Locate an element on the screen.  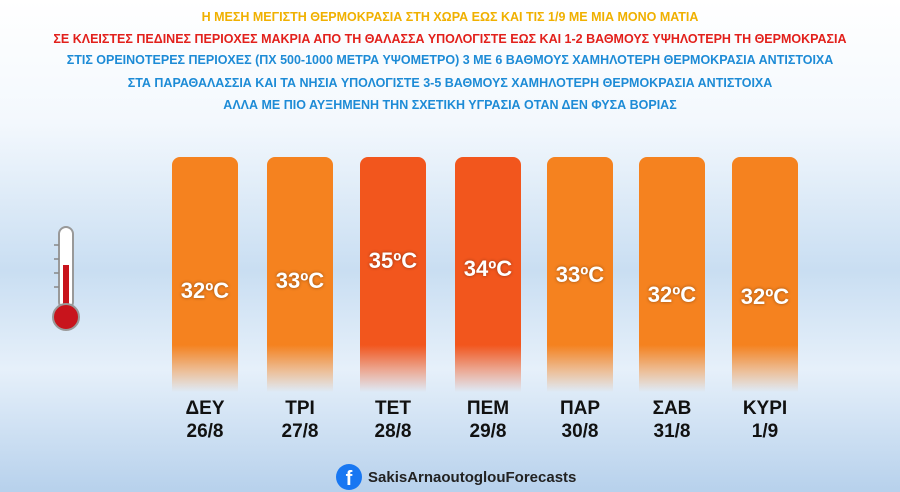
day-name: ΚΥΡΙ is located at coordinates (765, 408).